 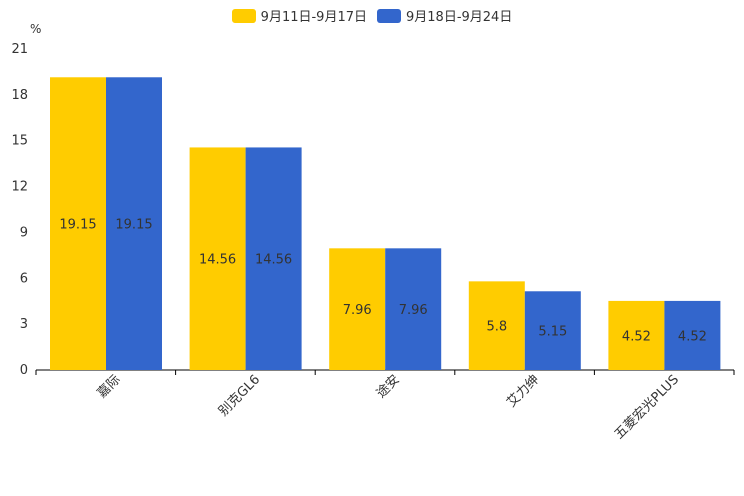 What do you see at coordinates (313, 17) in the screenshot?
I see `legend-label-series-1: 9月11日-9月17日` at bounding box center [313, 17].